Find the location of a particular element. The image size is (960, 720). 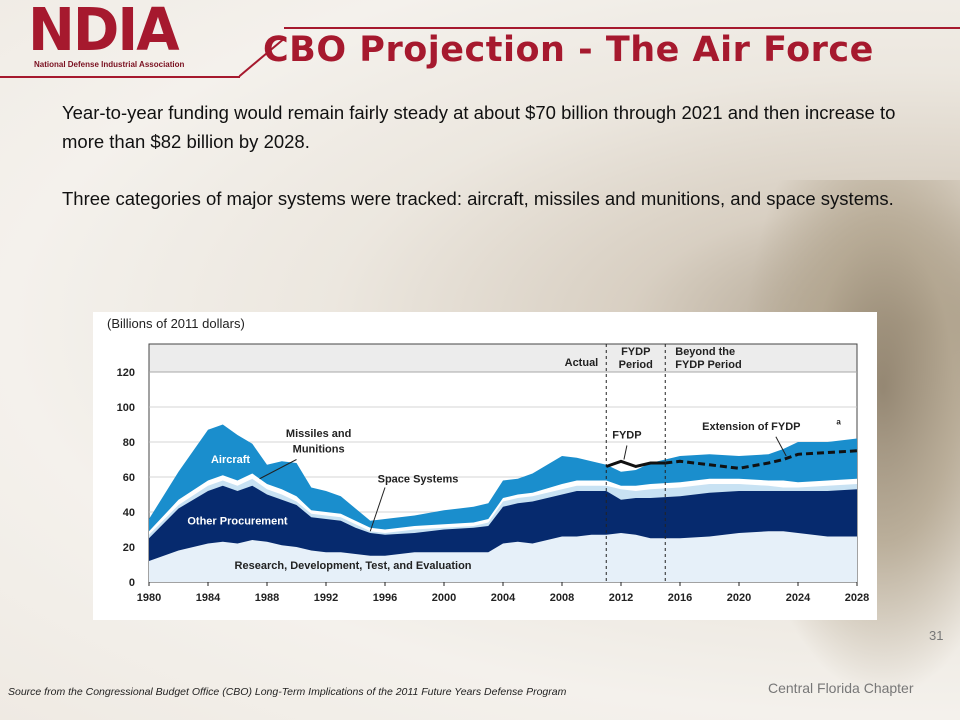

header-rule-left is located at coordinates (120, 77).